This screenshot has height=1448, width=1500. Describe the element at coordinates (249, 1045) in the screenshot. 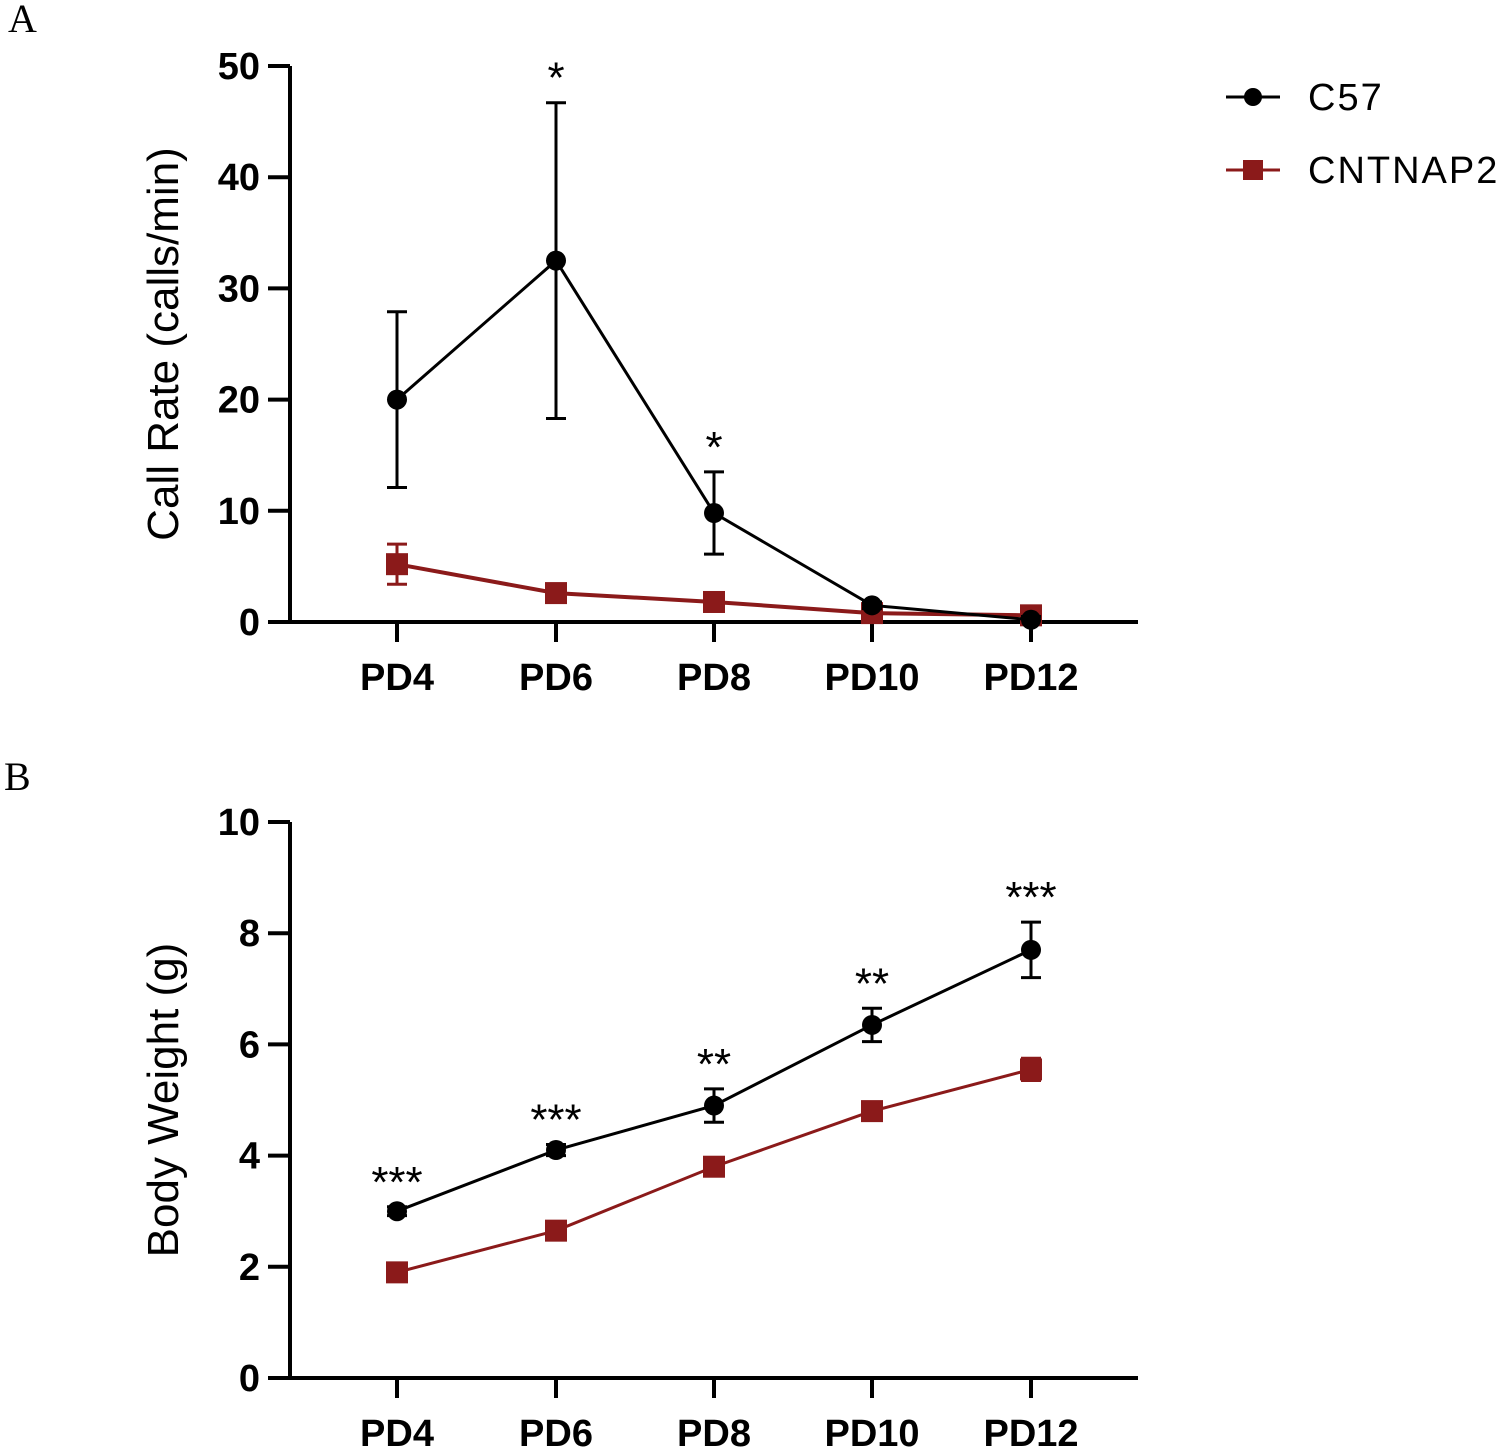

I see `y-tick-label: 6` at that location.